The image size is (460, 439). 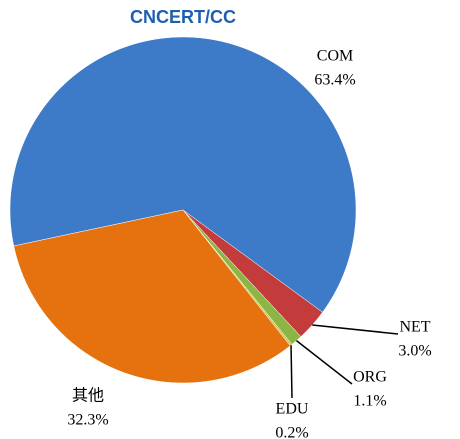 What do you see at coordinates (370, 377) in the screenshot?
I see `slice-label: ORG` at bounding box center [370, 377].